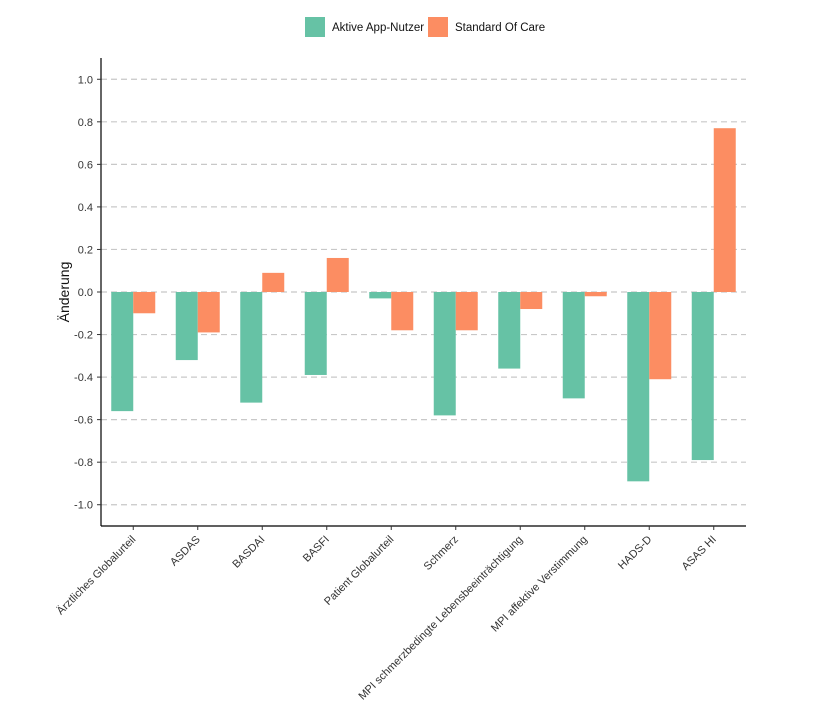 The width and height of the screenshot is (832, 723). What do you see at coordinates (316, 549) in the screenshot?
I see `x-tick-label-basfi: BASFI` at bounding box center [316, 549].